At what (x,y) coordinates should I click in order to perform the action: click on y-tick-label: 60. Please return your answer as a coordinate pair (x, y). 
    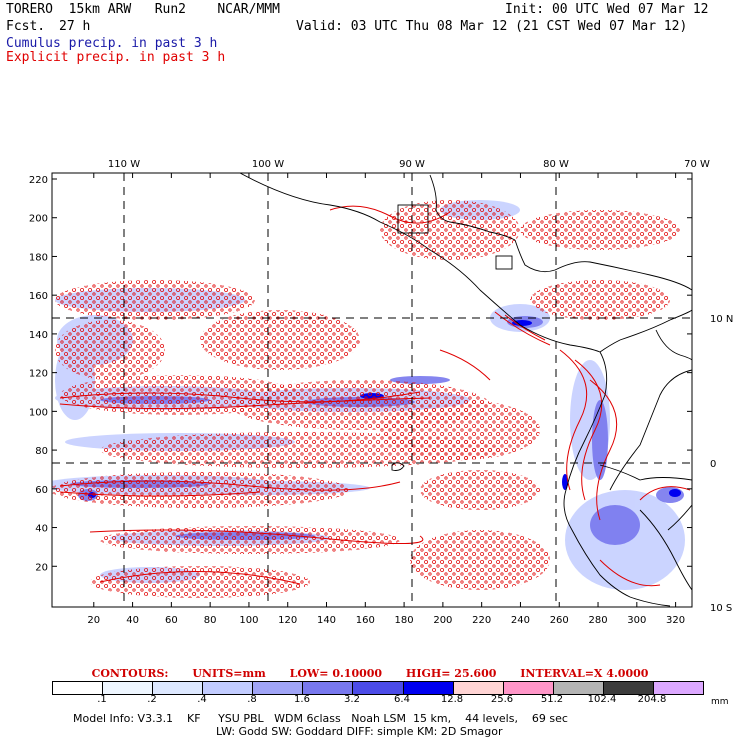
    Looking at the image, I should click on (41, 490).